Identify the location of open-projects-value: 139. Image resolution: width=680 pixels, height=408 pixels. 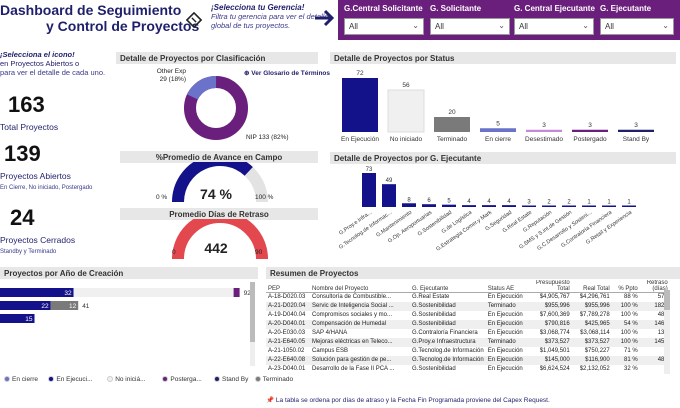
(22, 153).